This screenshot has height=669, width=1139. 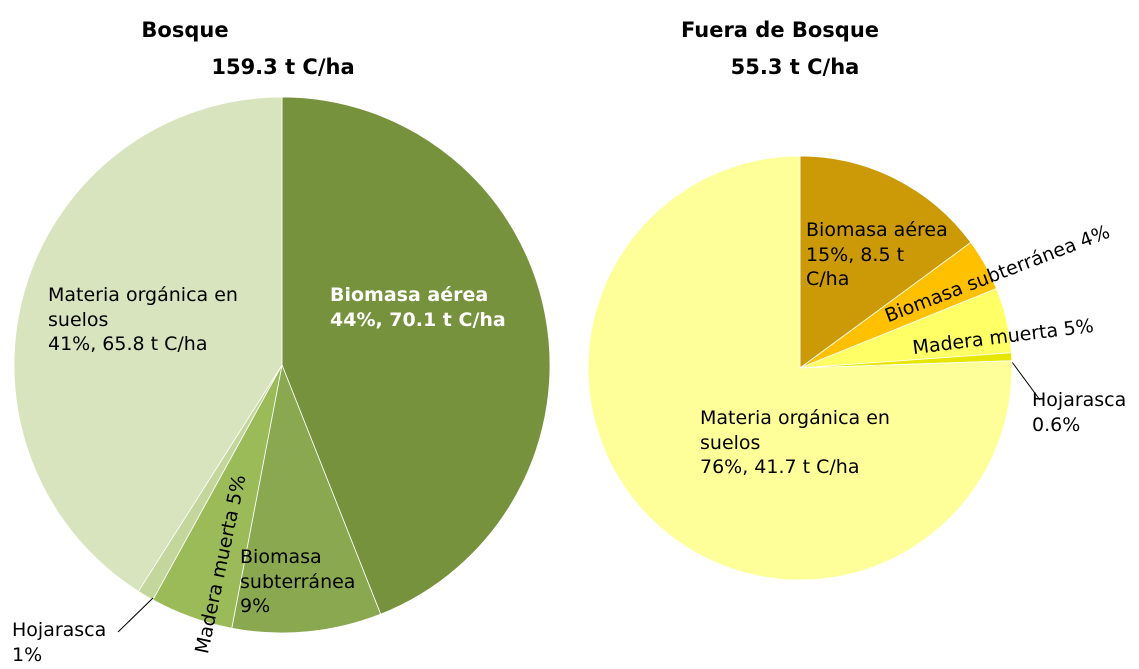 I want to click on slice-label: Hojarasca 0.6%, so click(x=1079, y=412).